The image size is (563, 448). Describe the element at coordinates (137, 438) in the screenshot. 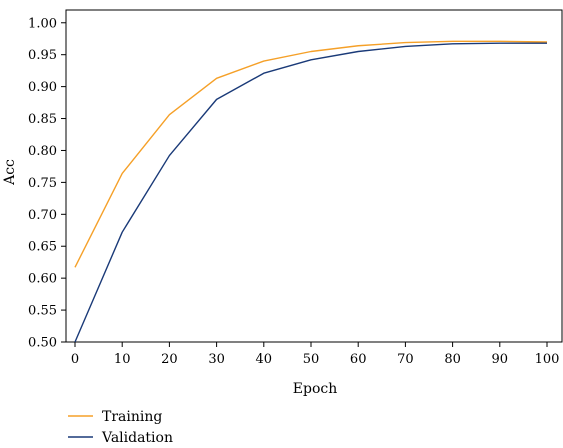

I see `legend-label-validation: Validation` at that location.